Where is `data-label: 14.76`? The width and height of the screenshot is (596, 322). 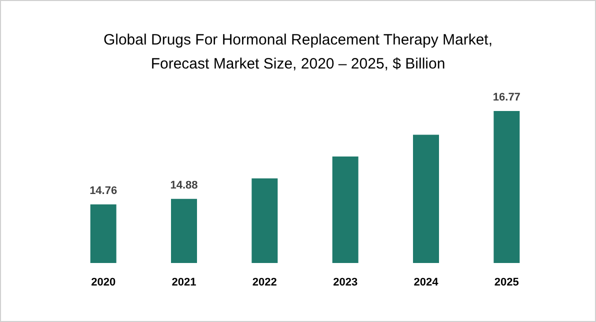 data-label: 14.76 is located at coordinates (104, 190).